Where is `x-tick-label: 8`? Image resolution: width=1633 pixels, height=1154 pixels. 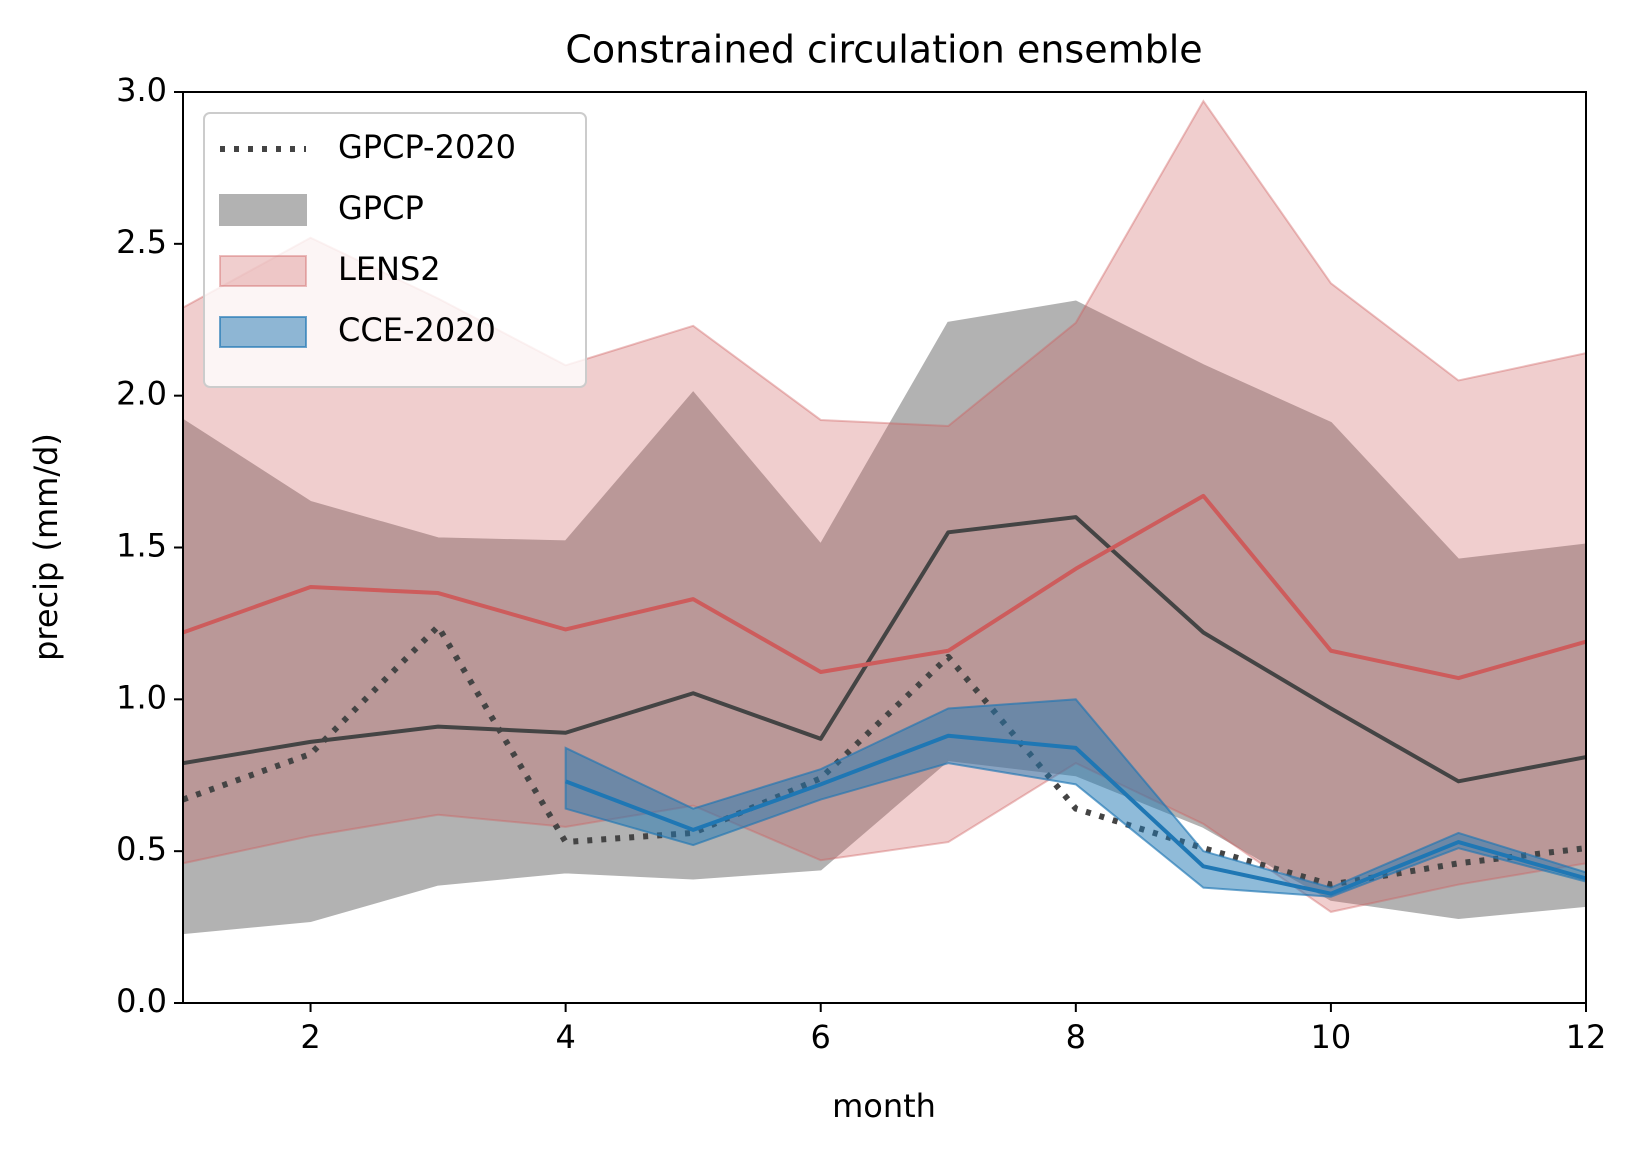
x-tick-label: 8 is located at coordinates (1076, 1037).